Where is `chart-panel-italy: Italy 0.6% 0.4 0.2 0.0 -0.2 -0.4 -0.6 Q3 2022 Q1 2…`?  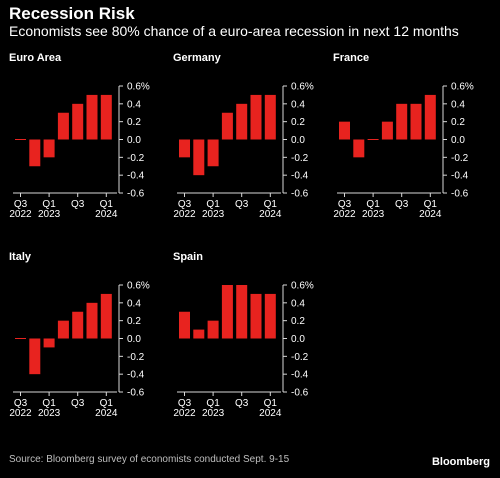
chart-panel-italy: Italy 0.6% 0.4 0.2 0.0 -0.2 -0.4 -0.6 Q3 2022 Q1 2… is located at coordinates (84, 338).